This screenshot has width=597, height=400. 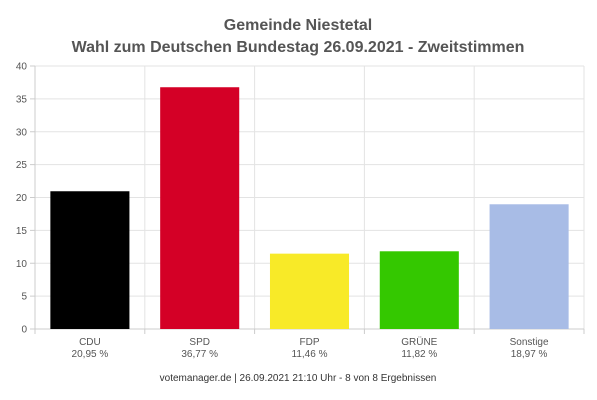 I want to click on y-tick-label: 10, so click(x=22, y=264).